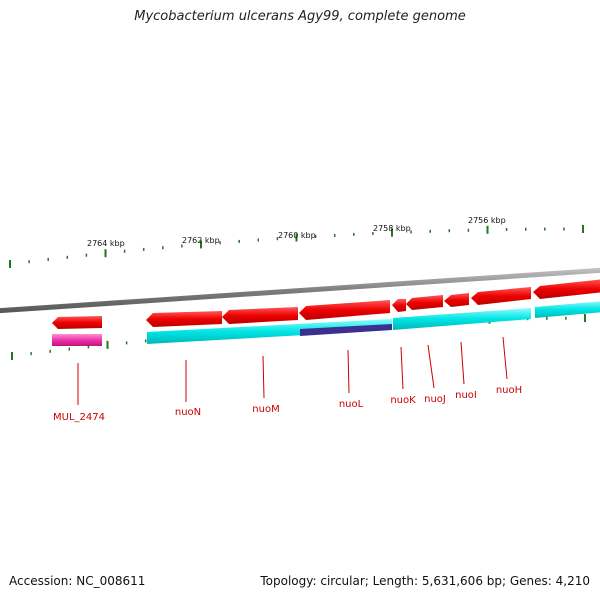 This screenshot has height=600, width=600. I want to click on accession-text: Accession: NC_008611, so click(77, 581).